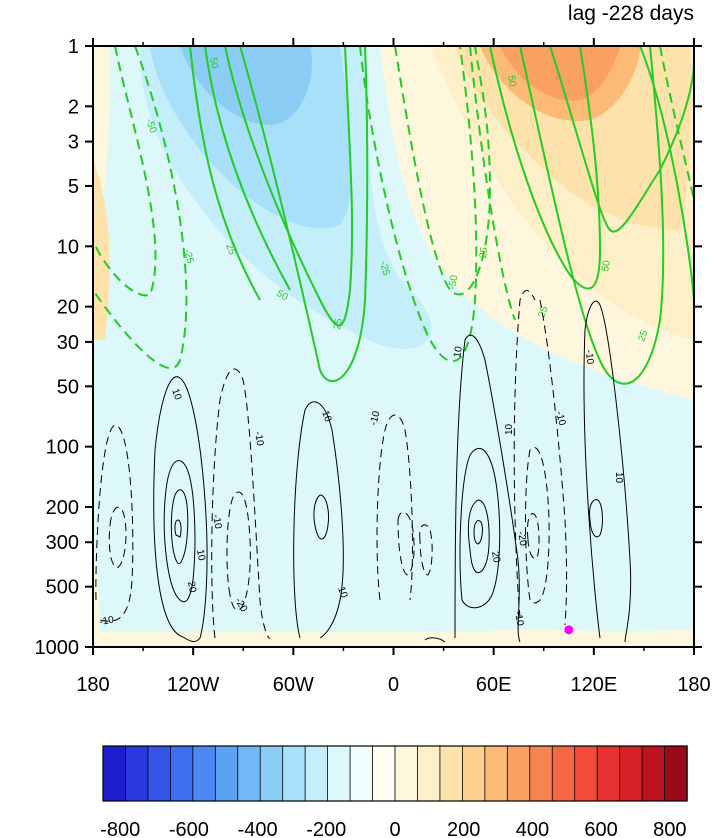 The height and width of the screenshot is (838, 714). I want to click on x-tick-label: 180, so click(92, 685).